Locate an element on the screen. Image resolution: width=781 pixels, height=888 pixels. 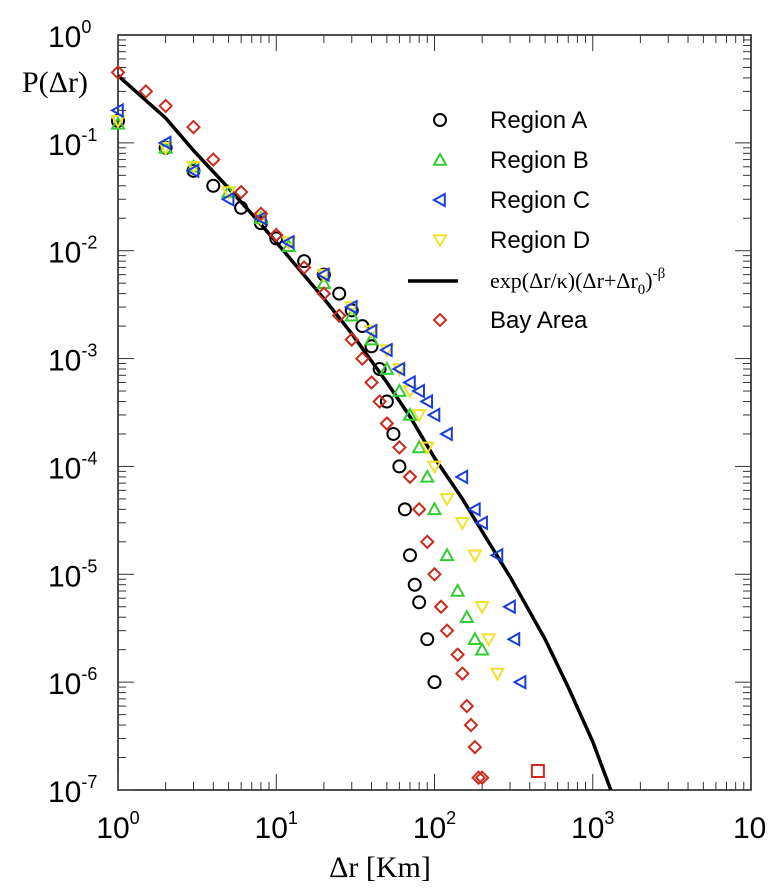
legend-label: exp(Δr/κ)(Δr+Δr0)-β is located at coordinates (577, 282).